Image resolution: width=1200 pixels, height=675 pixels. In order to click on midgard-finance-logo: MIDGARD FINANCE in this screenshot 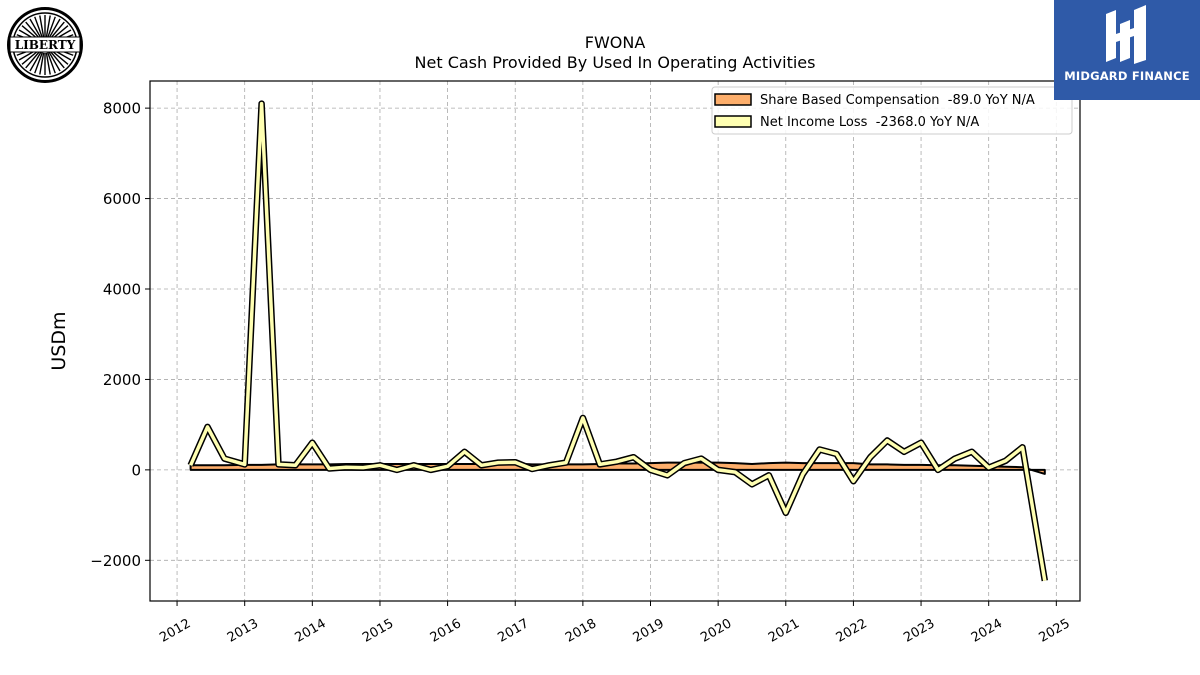, I will do `click(1127, 50)`.